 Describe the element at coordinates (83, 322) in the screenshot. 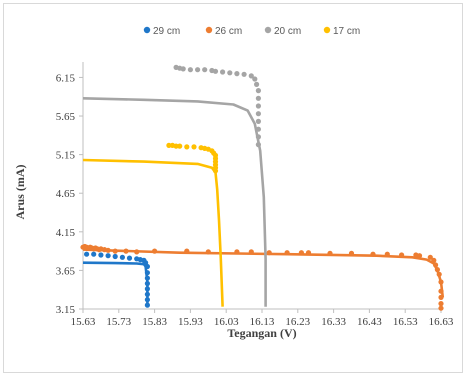

I see `x-tick-label: 15.63` at that location.